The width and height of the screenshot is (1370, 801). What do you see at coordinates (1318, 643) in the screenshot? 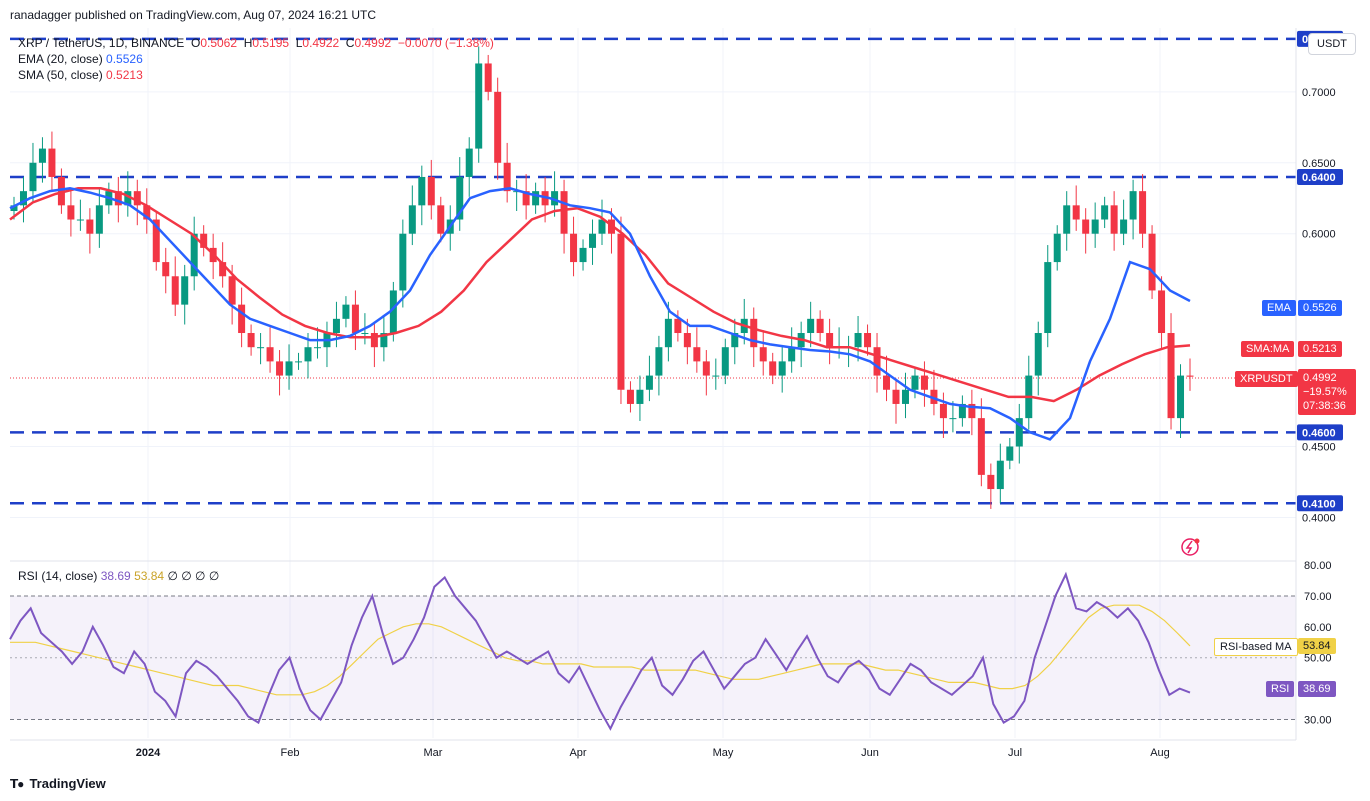
I see `rsi-axis: 80.00 70.00 60.00 50.00 30.00` at bounding box center [1318, 643].